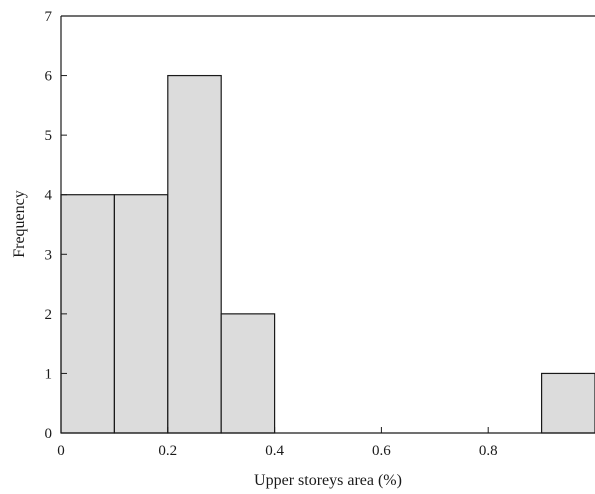 This screenshot has width=595, height=494. Describe the element at coordinates (328, 480) in the screenshot. I see `x-axis-label: Upper storeys area (%)` at that location.